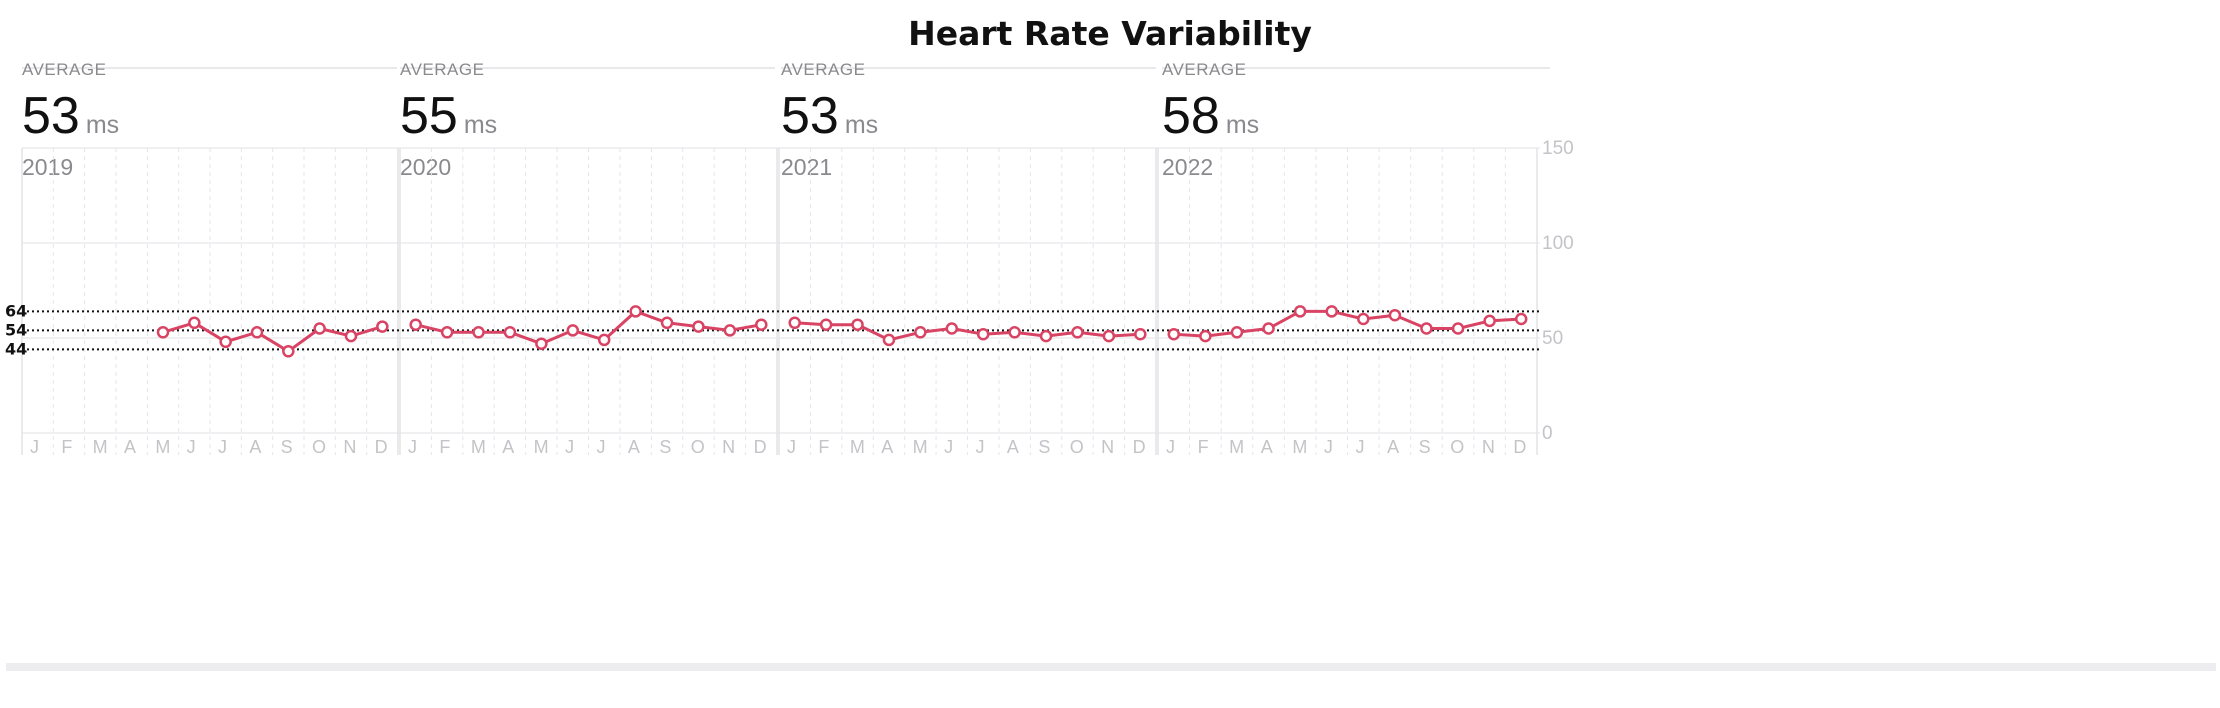 The image size is (2220, 708). I want to click on panel-header-2022: AVERAGE 58 ms 2022, so click(1422, 120).